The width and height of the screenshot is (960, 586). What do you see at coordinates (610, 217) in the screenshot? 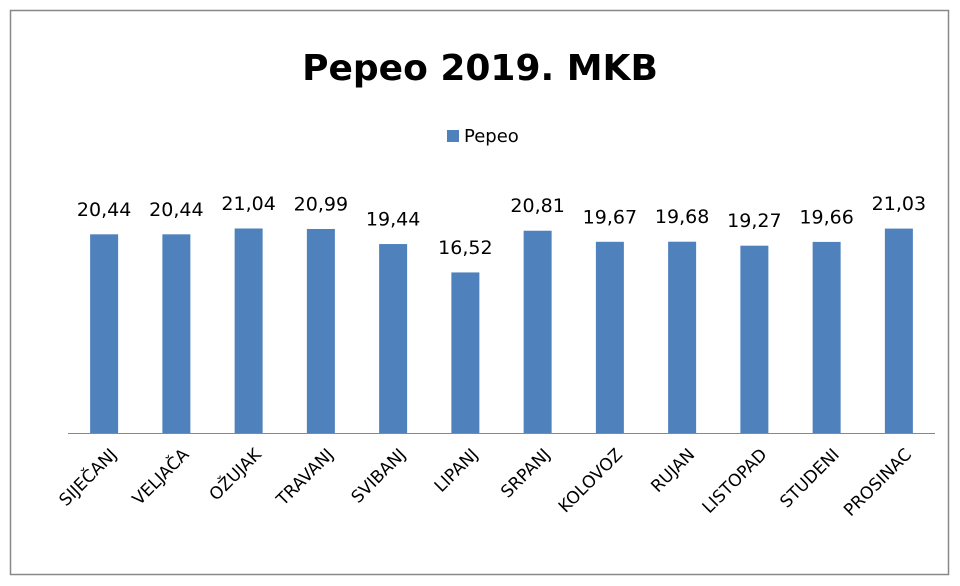
I see `data-label: 19,67` at bounding box center [610, 217].